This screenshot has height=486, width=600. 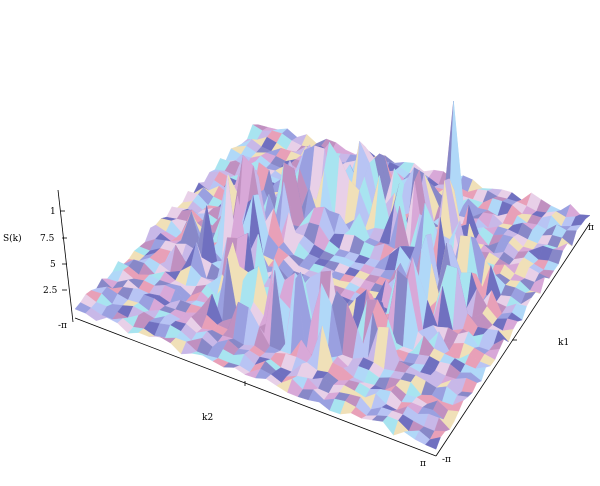 What do you see at coordinates (65, 256) in the screenshot?
I see `z-axis-line` at bounding box center [65, 256].